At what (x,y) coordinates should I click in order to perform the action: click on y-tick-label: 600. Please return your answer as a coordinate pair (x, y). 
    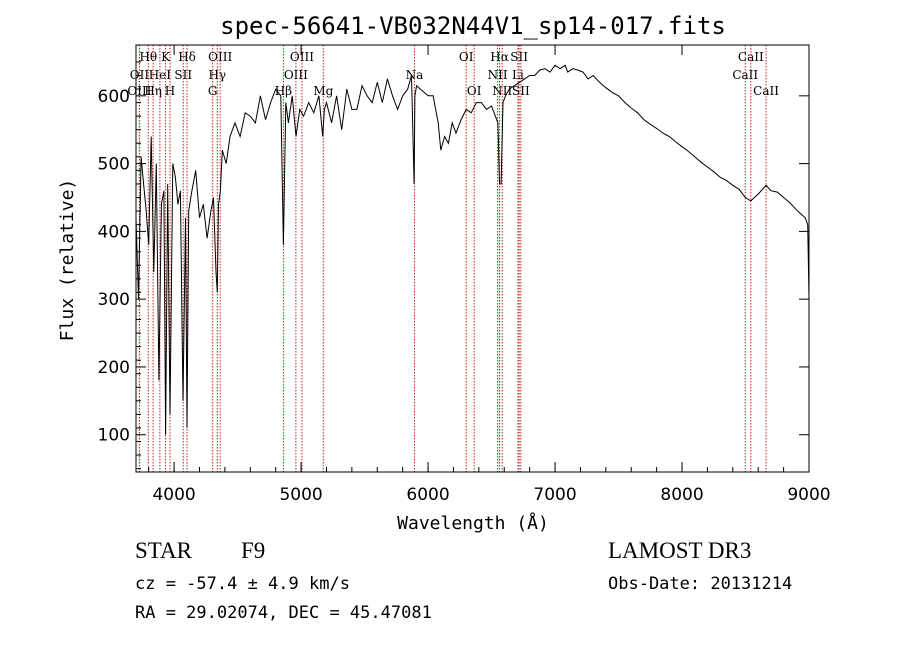
    Looking at the image, I should click on (114, 97).